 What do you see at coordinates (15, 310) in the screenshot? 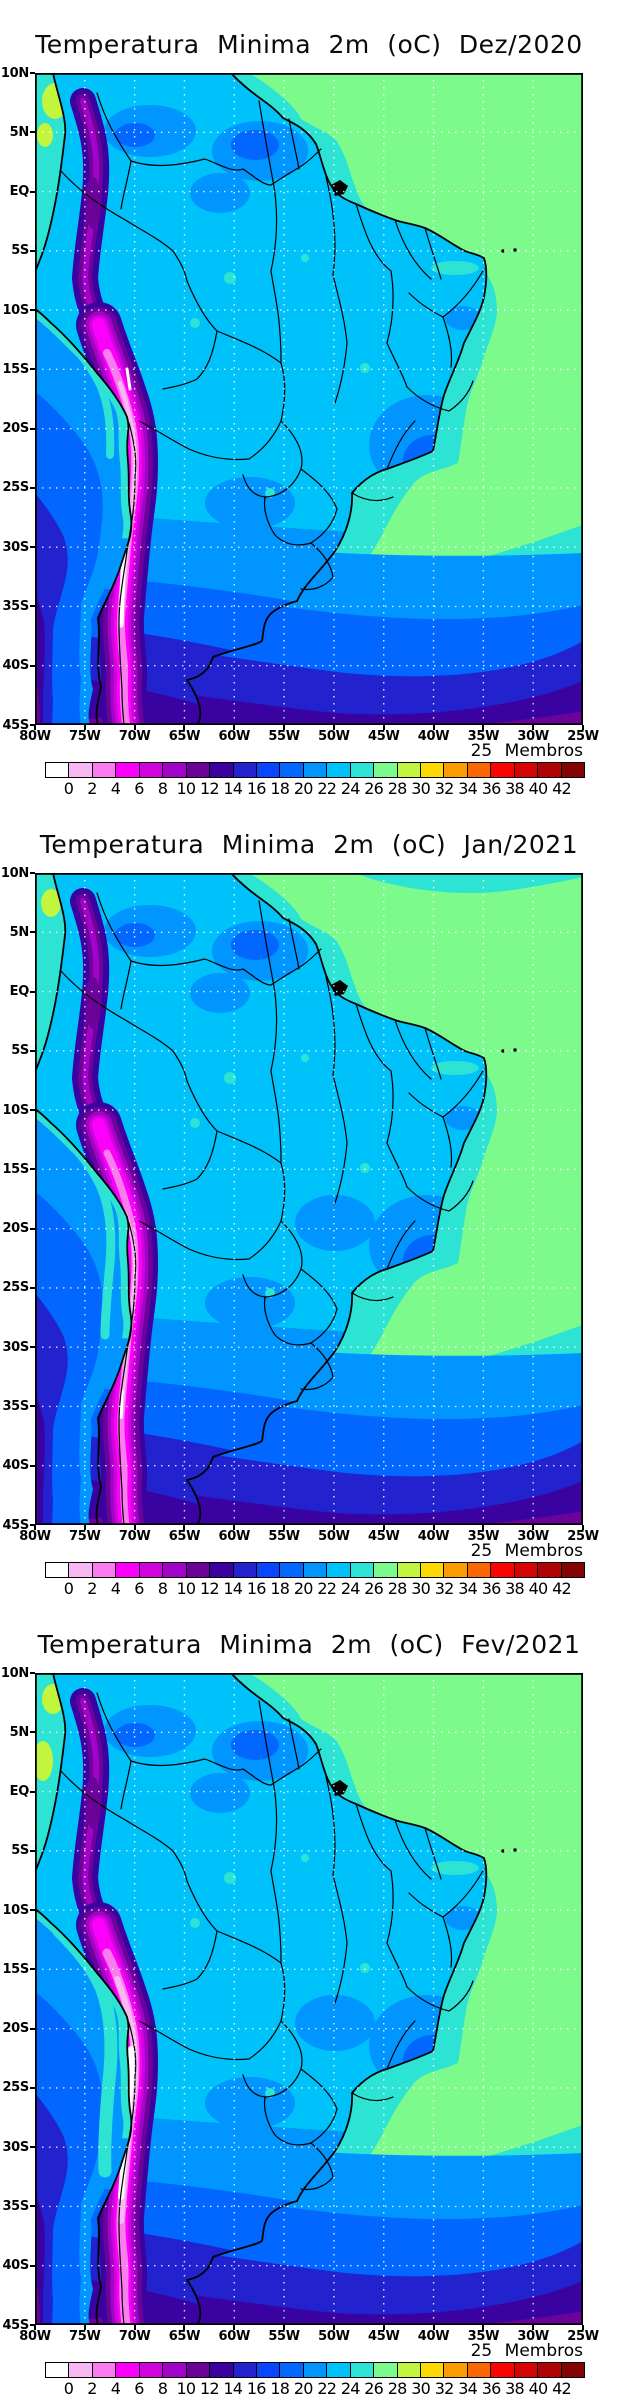
I see `lat-axis-label: 10S` at bounding box center [15, 310].